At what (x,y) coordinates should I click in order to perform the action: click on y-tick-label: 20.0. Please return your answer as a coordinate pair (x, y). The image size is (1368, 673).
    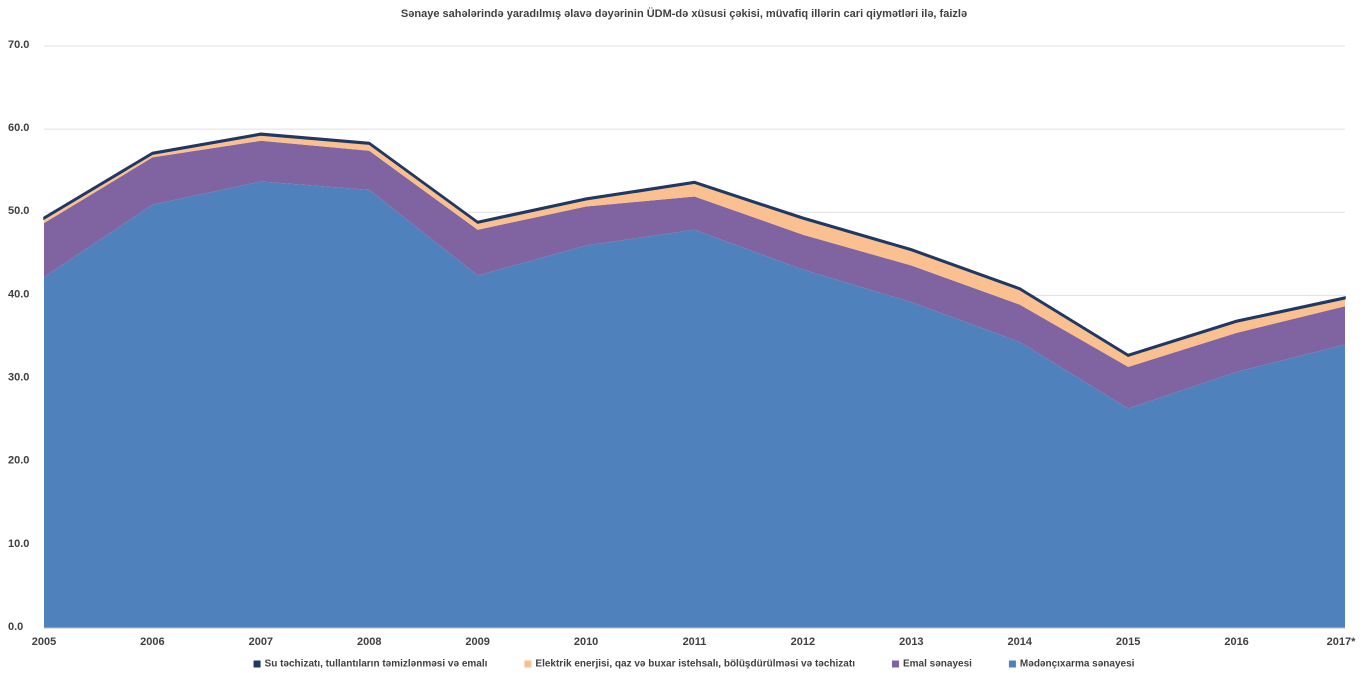
    Looking at the image, I should click on (18, 461).